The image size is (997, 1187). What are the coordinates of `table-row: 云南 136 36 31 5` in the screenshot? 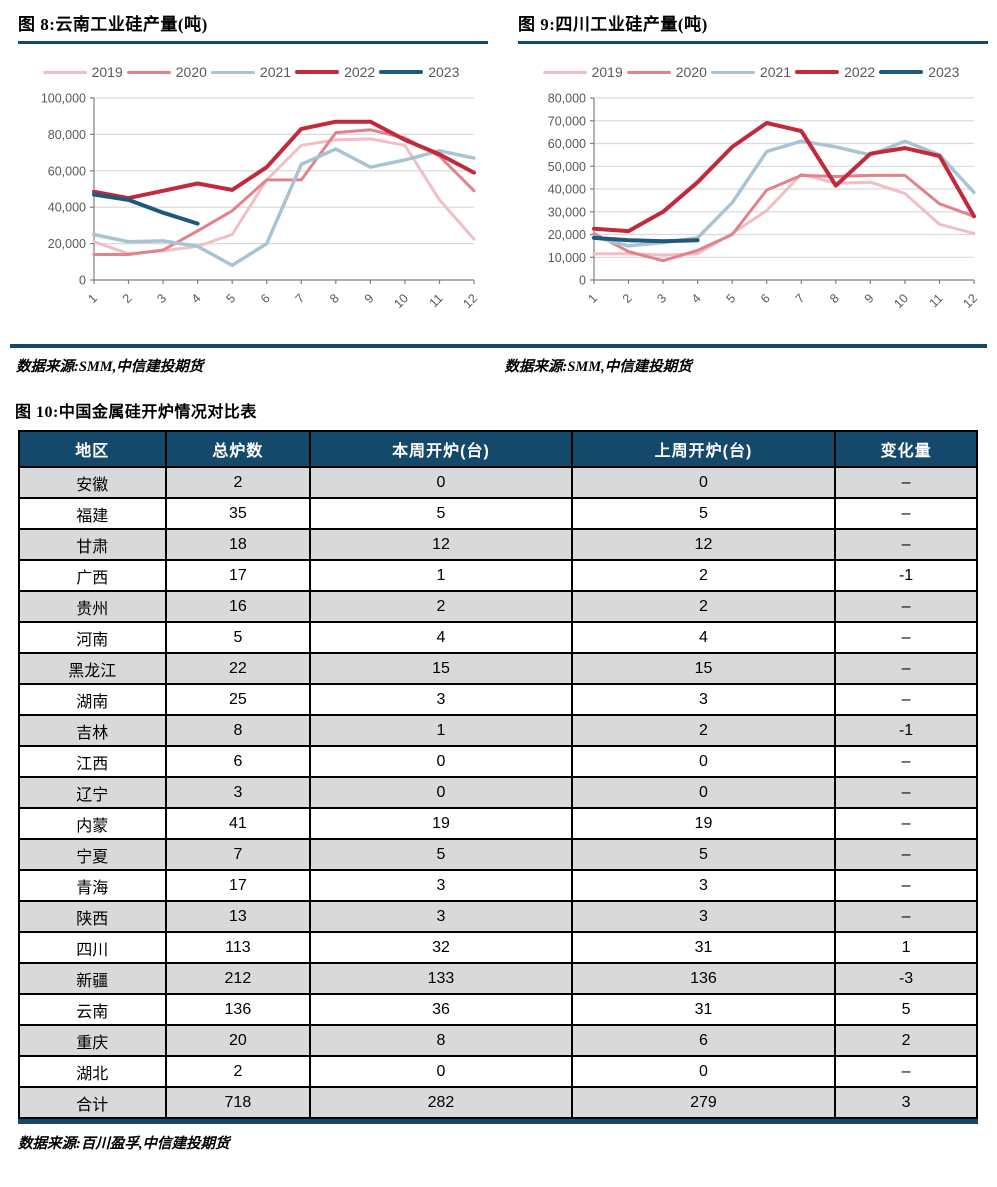 It's located at (498, 1009).